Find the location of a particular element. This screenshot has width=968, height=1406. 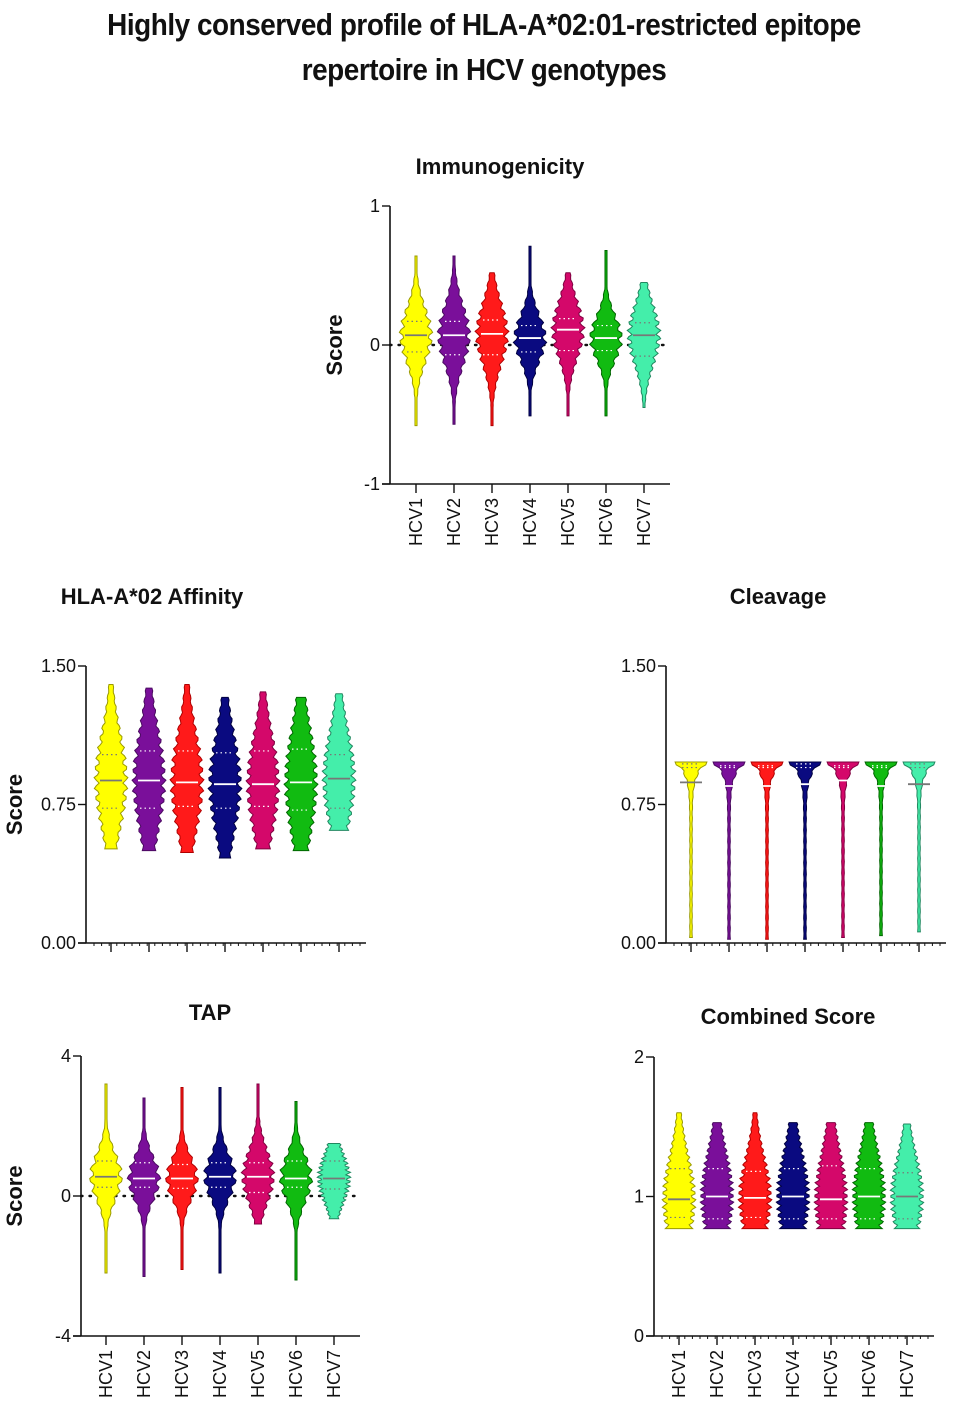

chart-affinity: HLA-A*02 Affinity 0.00 0.75 1.50 Score is located at coordinates (184, 768).